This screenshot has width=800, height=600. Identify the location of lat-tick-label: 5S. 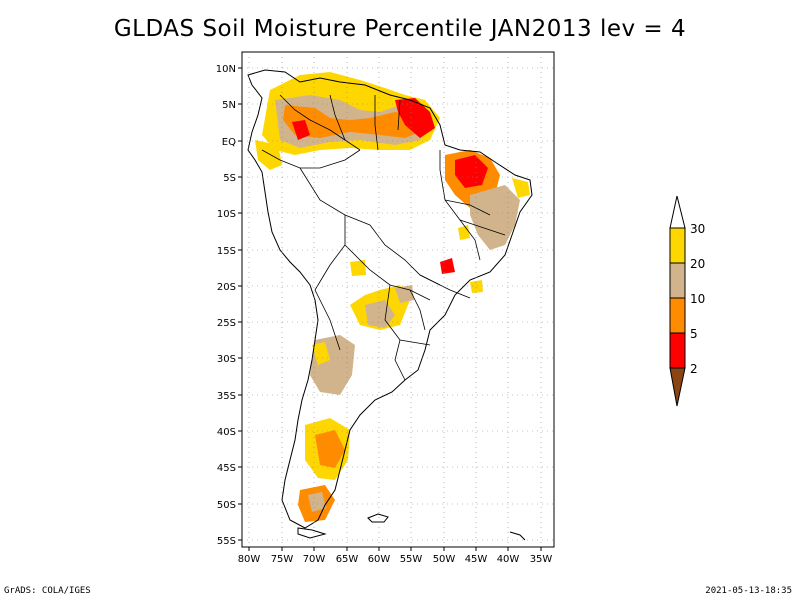
(229, 178).